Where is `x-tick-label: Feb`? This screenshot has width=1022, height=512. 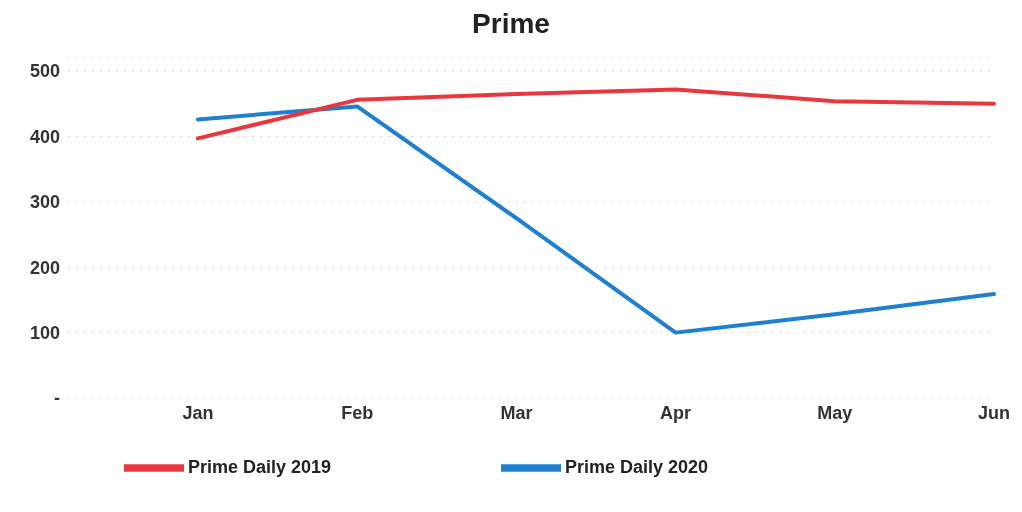 x-tick-label: Feb is located at coordinates (357, 412).